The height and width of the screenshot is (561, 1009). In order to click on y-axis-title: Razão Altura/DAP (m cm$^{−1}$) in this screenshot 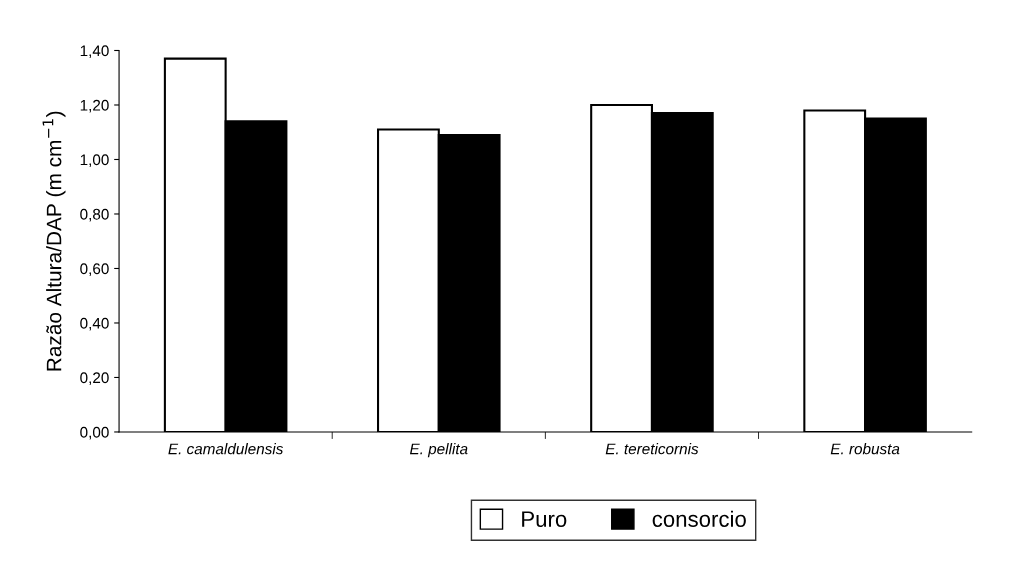, I will do `click(54, 241)`.